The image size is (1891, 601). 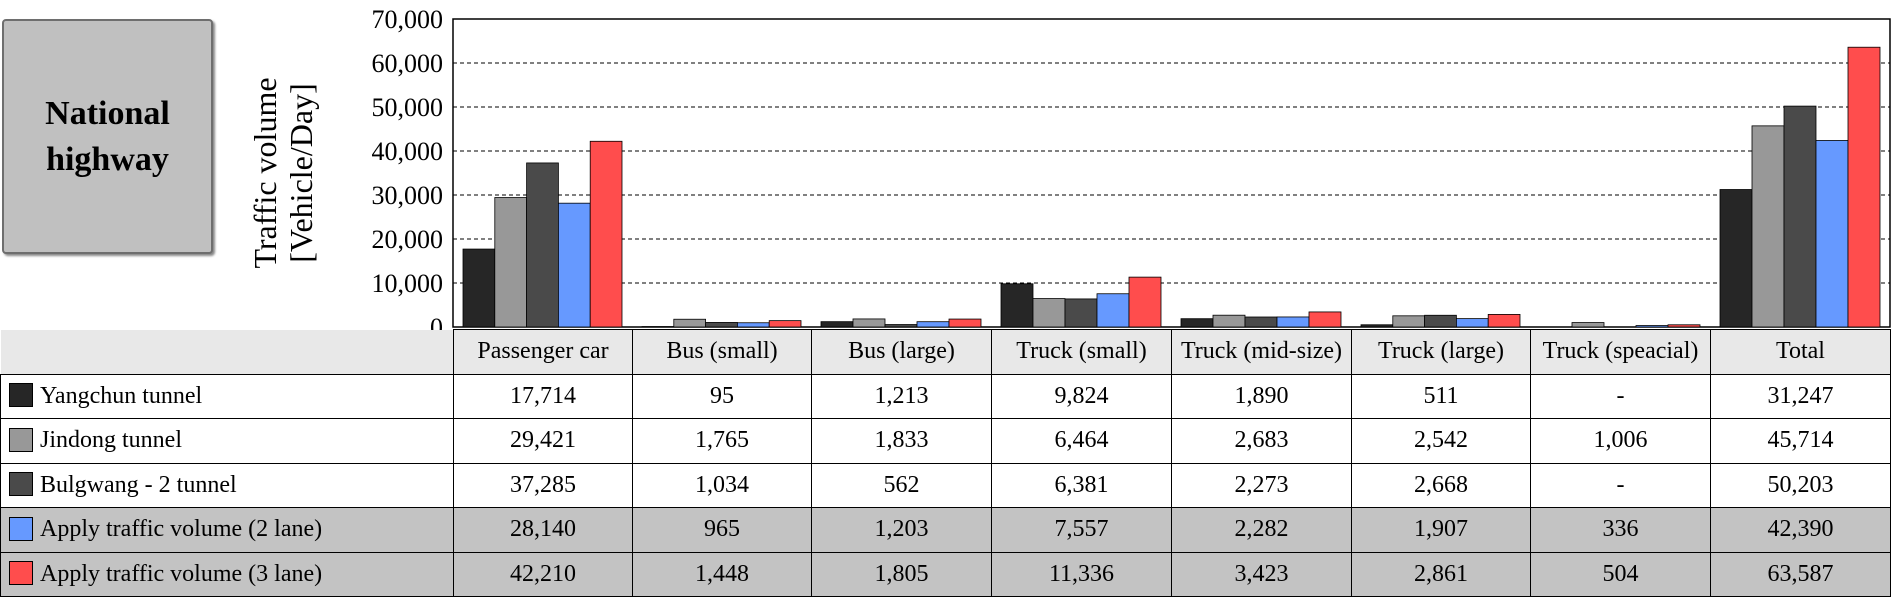 I want to click on data-label: 95, so click(x=722, y=396).